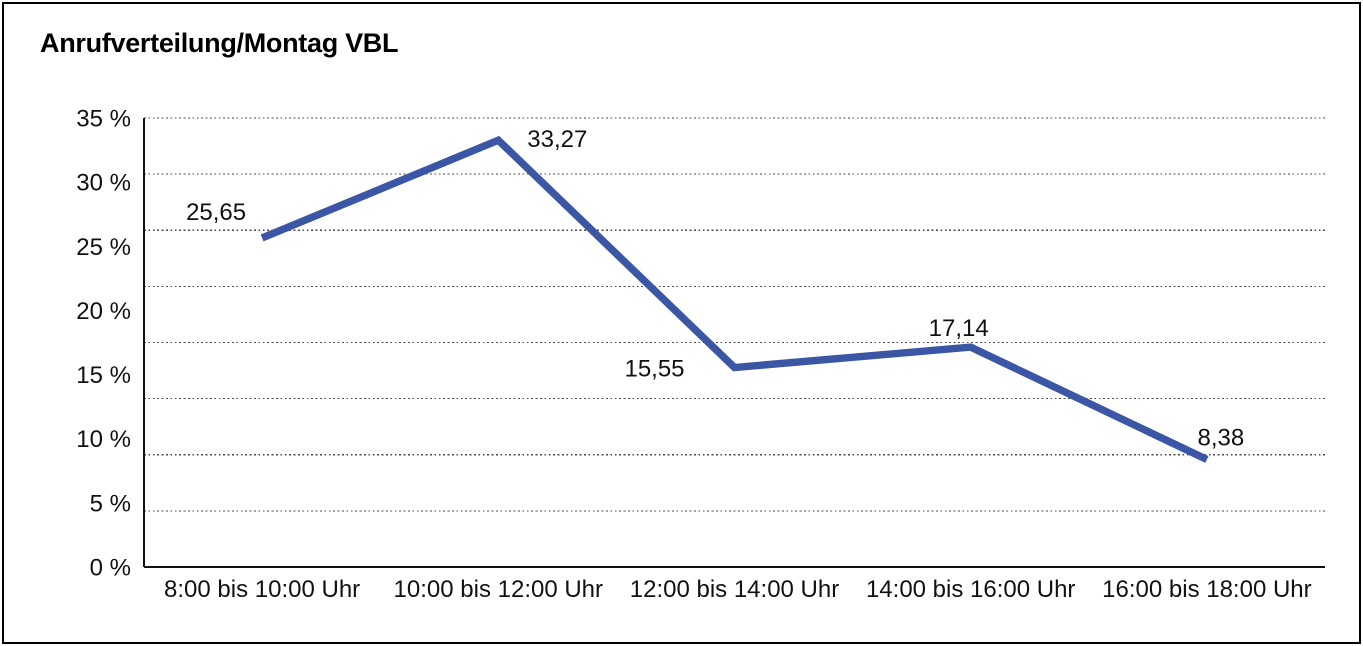  I want to click on y-axis-tick-label: 20 %, so click(103, 311).